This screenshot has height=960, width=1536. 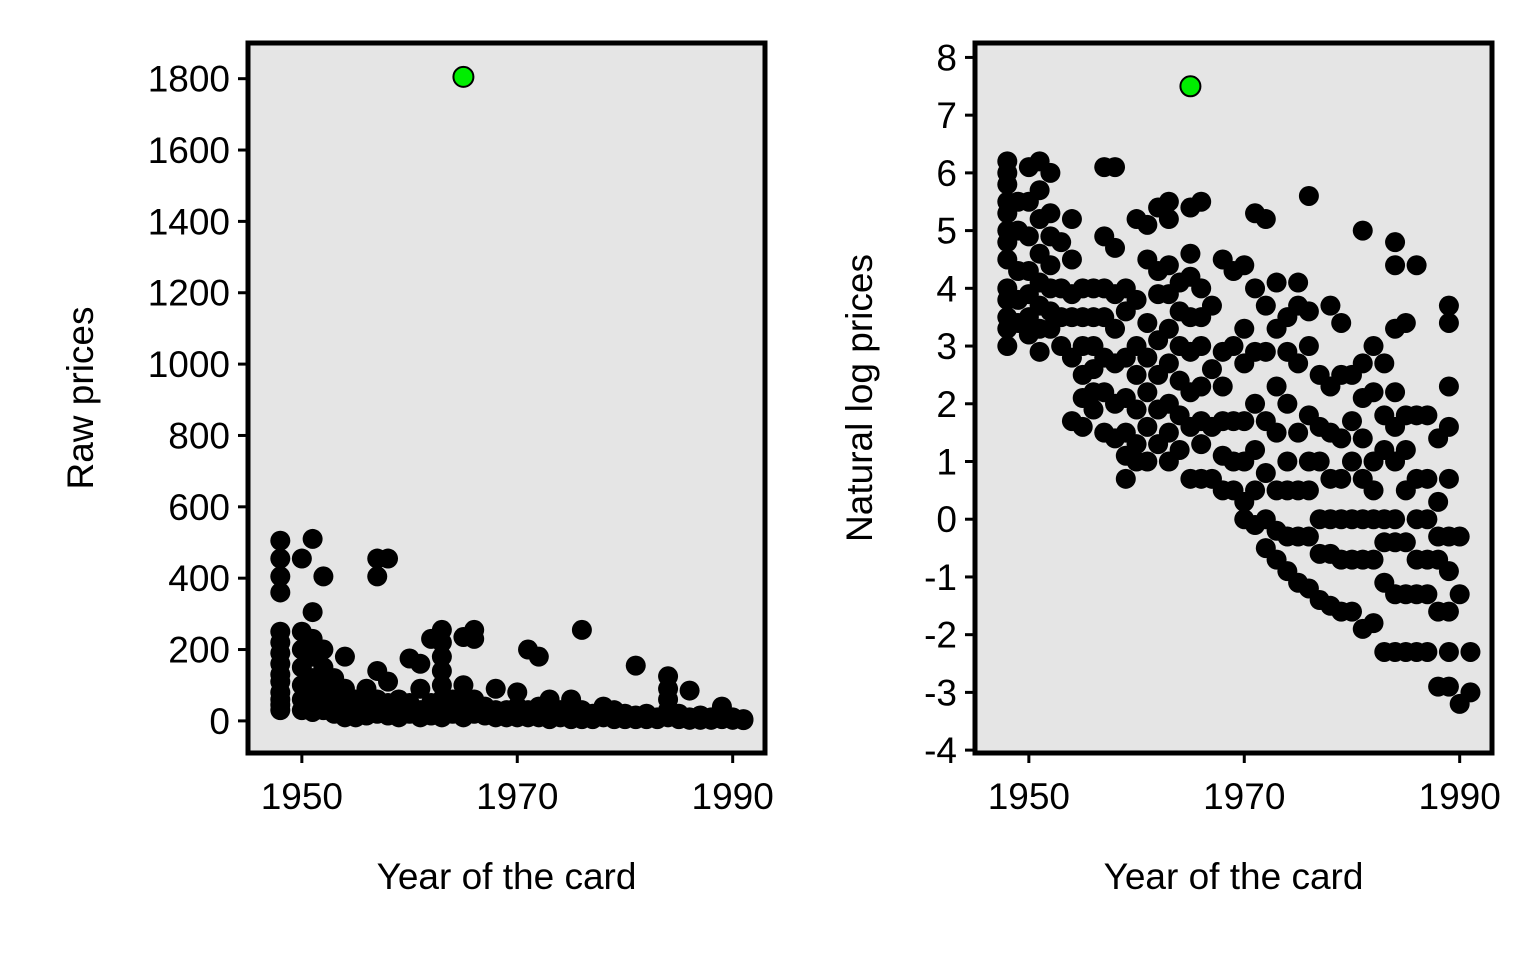 What do you see at coordinates (946, 346) in the screenshot?
I see `log-prices-y-tick-label: 3` at bounding box center [946, 346].